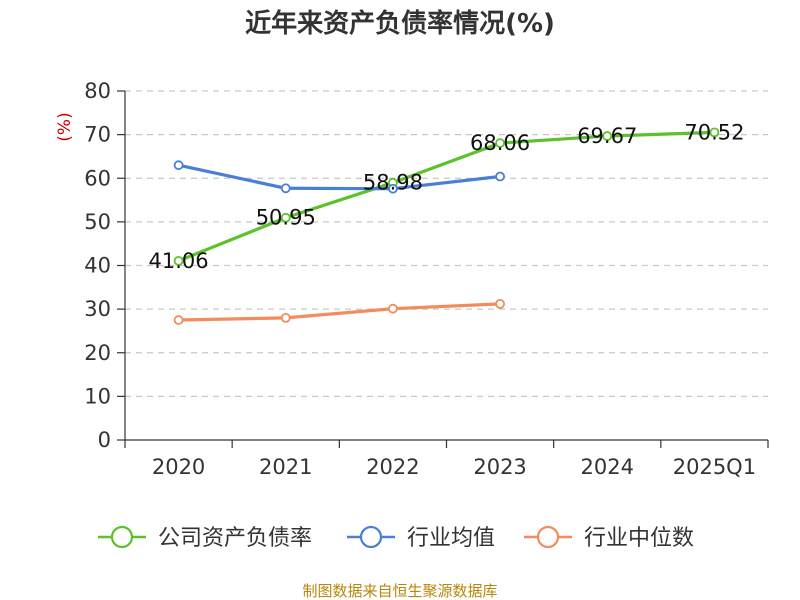 Image resolution: width=800 pixels, height=600 pixels. What do you see at coordinates (65, 126) in the screenshot?
I see `y-axis-unit: (%)` at bounding box center [65, 126].